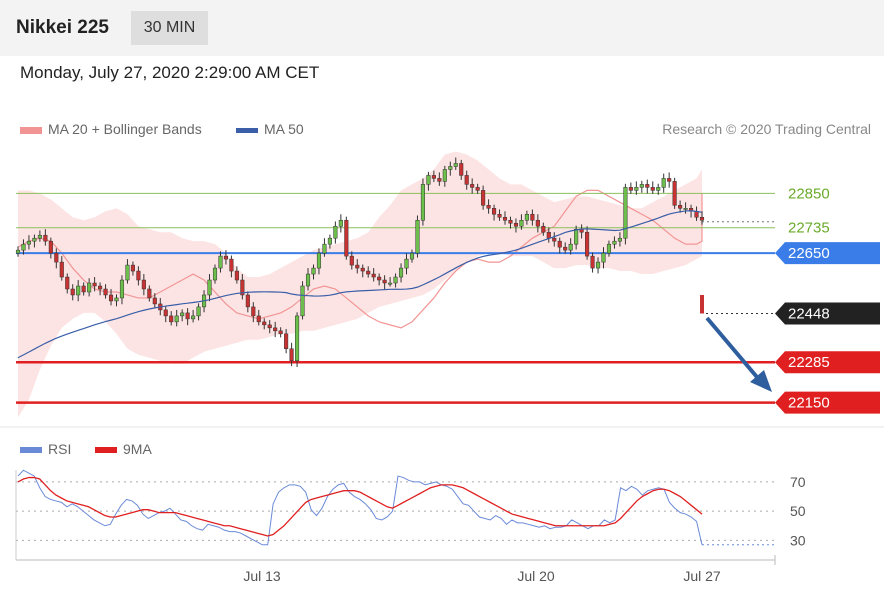 The width and height of the screenshot is (884, 600). What do you see at coordinates (766, 129) in the screenshot?
I see `copyright-text: Research © 2020 Trading Central` at bounding box center [766, 129].